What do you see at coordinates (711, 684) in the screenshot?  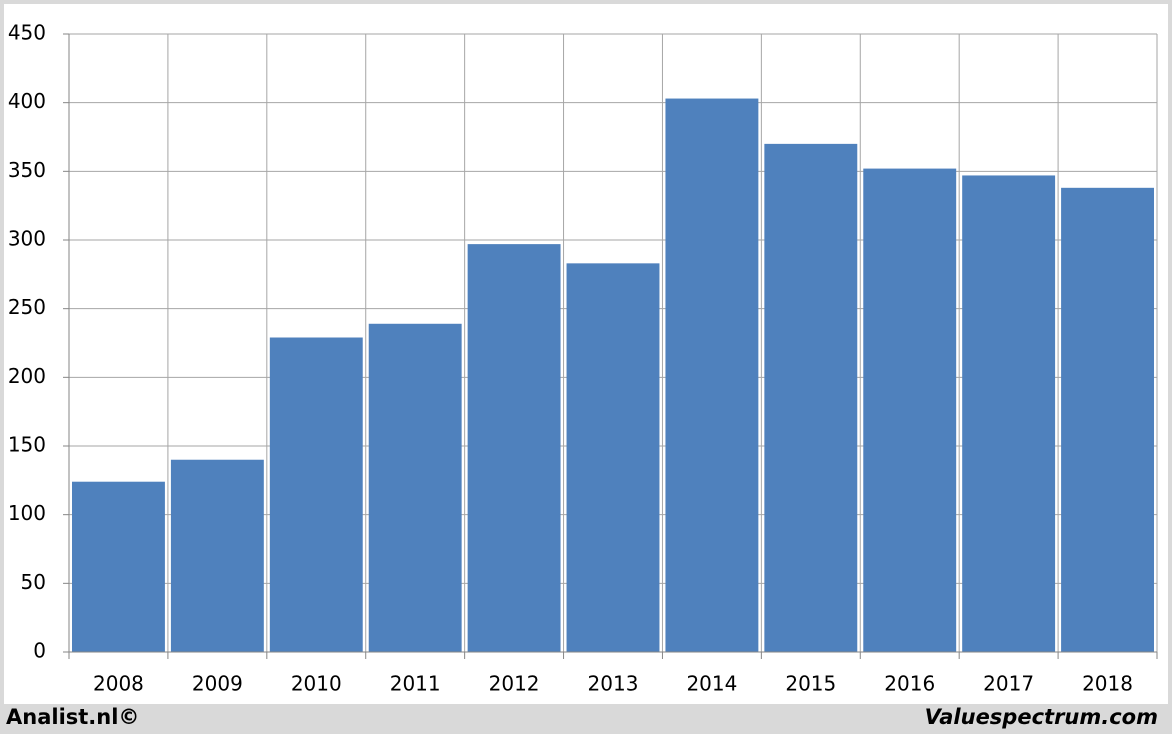 I see `x-tick-label: 2014` at bounding box center [711, 684].